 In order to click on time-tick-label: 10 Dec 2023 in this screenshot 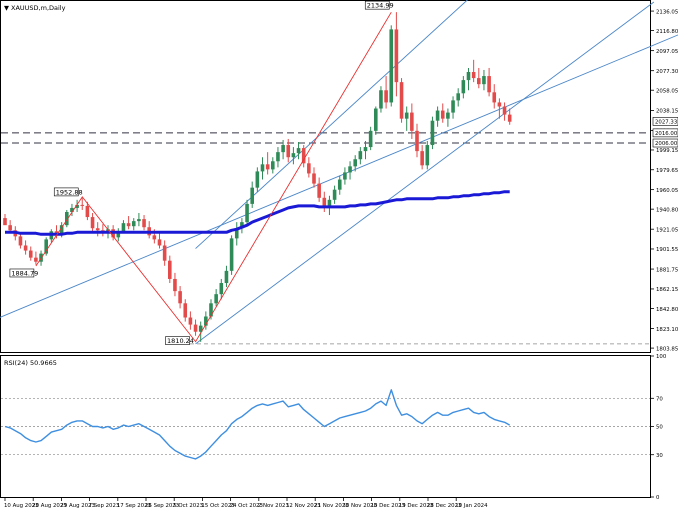, I will do `click(388, 506)`.